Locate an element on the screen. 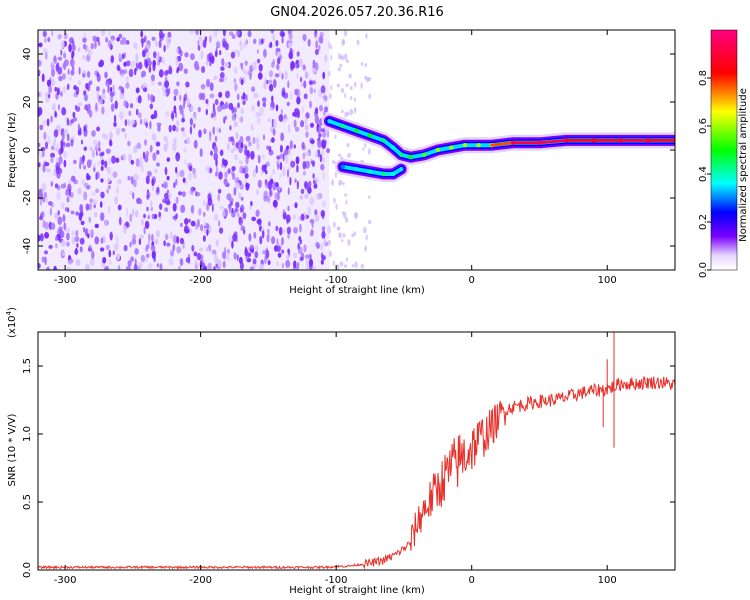 The width and height of the screenshot is (750, 600). snr-scale-exponent: 4 is located at coordinates (9, 312).